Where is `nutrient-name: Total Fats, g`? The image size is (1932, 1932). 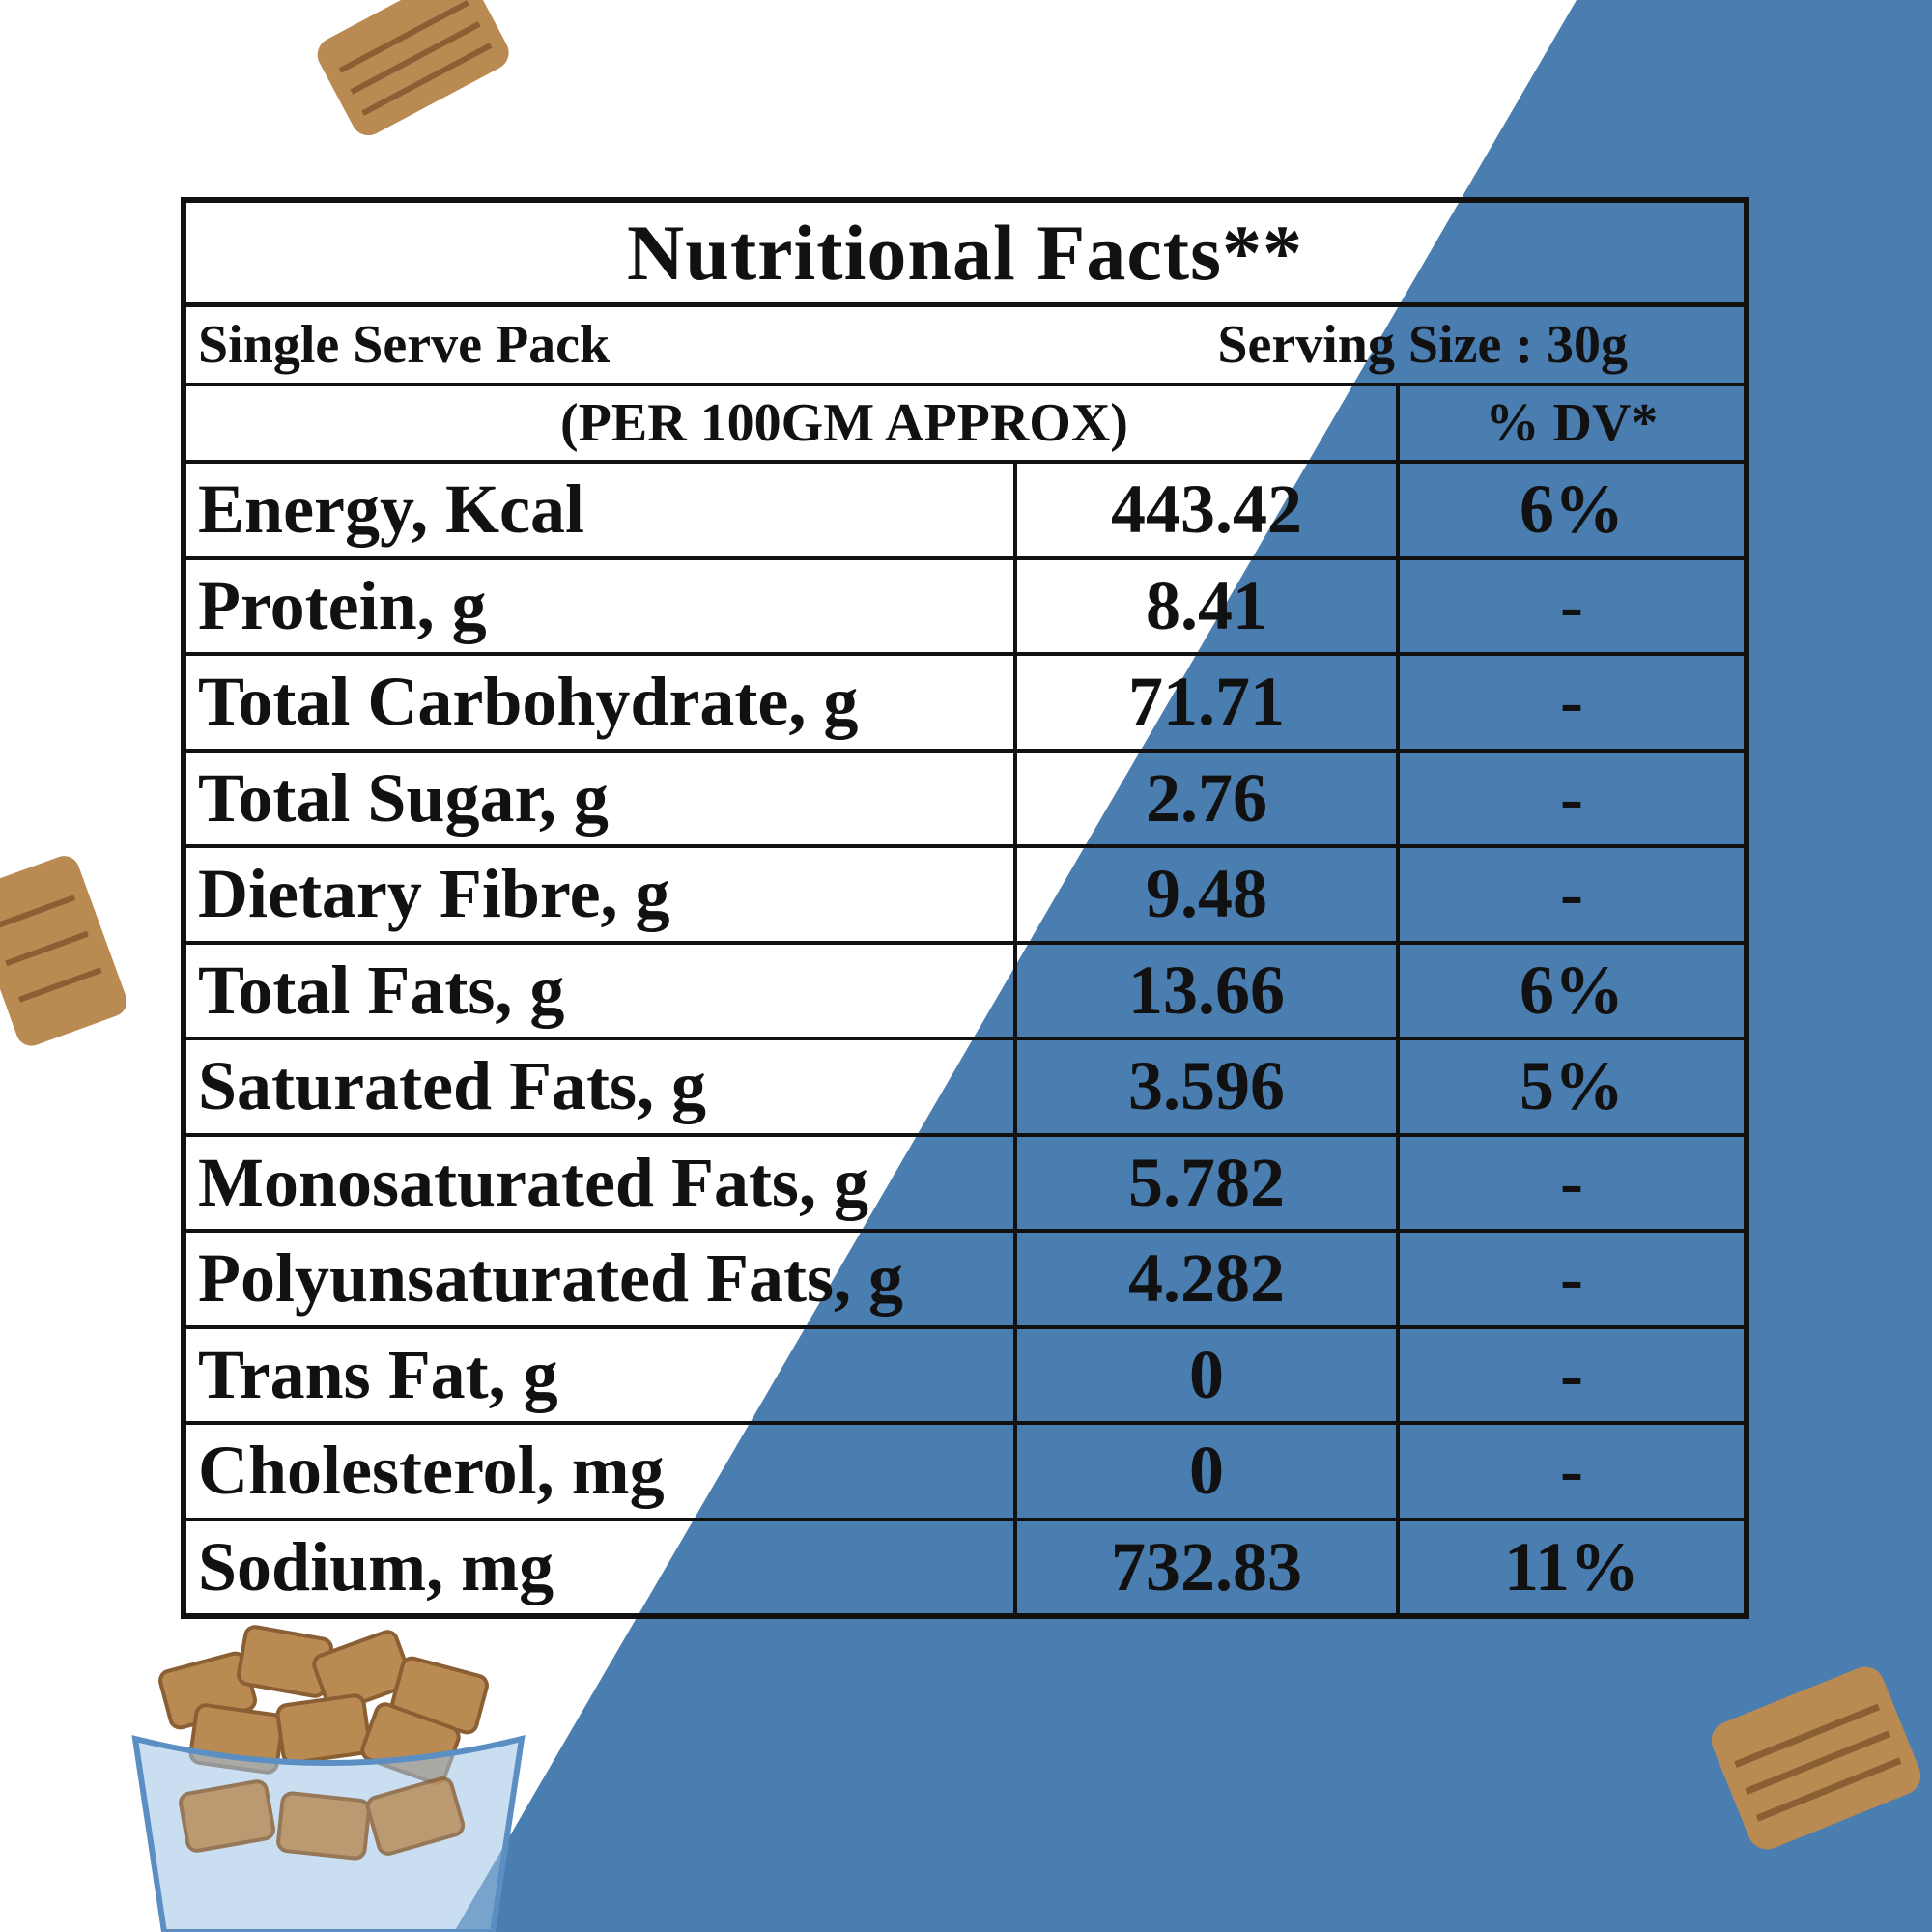
nutrient-name: Total Fats, g is located at coordinates (601, 990).